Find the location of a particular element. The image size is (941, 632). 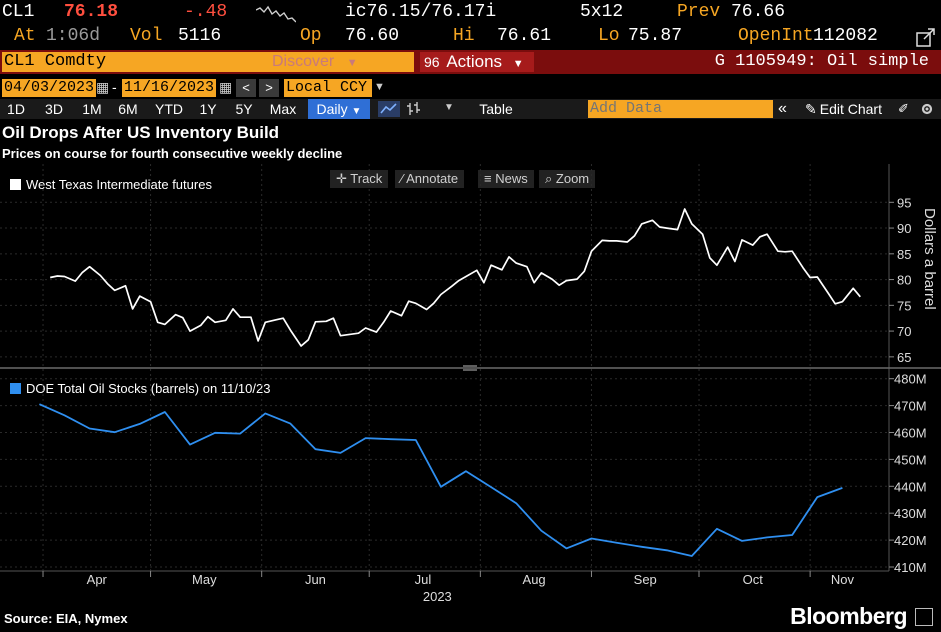

low-value: 75.87 is located at coordinates (655, 36).